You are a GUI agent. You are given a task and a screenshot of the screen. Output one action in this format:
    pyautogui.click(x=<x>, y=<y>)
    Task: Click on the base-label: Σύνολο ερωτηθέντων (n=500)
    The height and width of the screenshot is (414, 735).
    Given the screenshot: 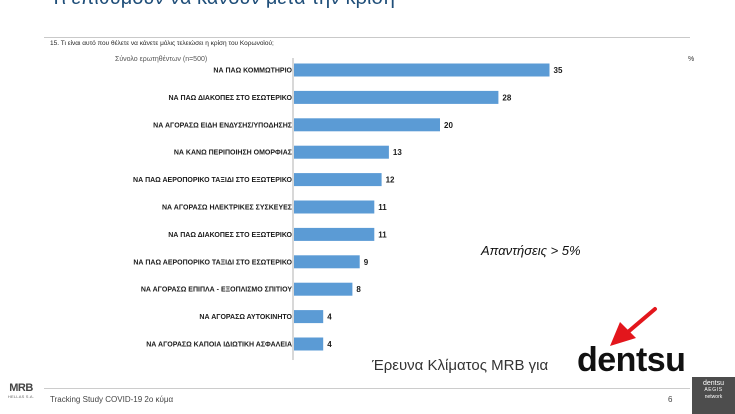 What is the action you would take?
    pyautogui.click(x=161, y=59)
    